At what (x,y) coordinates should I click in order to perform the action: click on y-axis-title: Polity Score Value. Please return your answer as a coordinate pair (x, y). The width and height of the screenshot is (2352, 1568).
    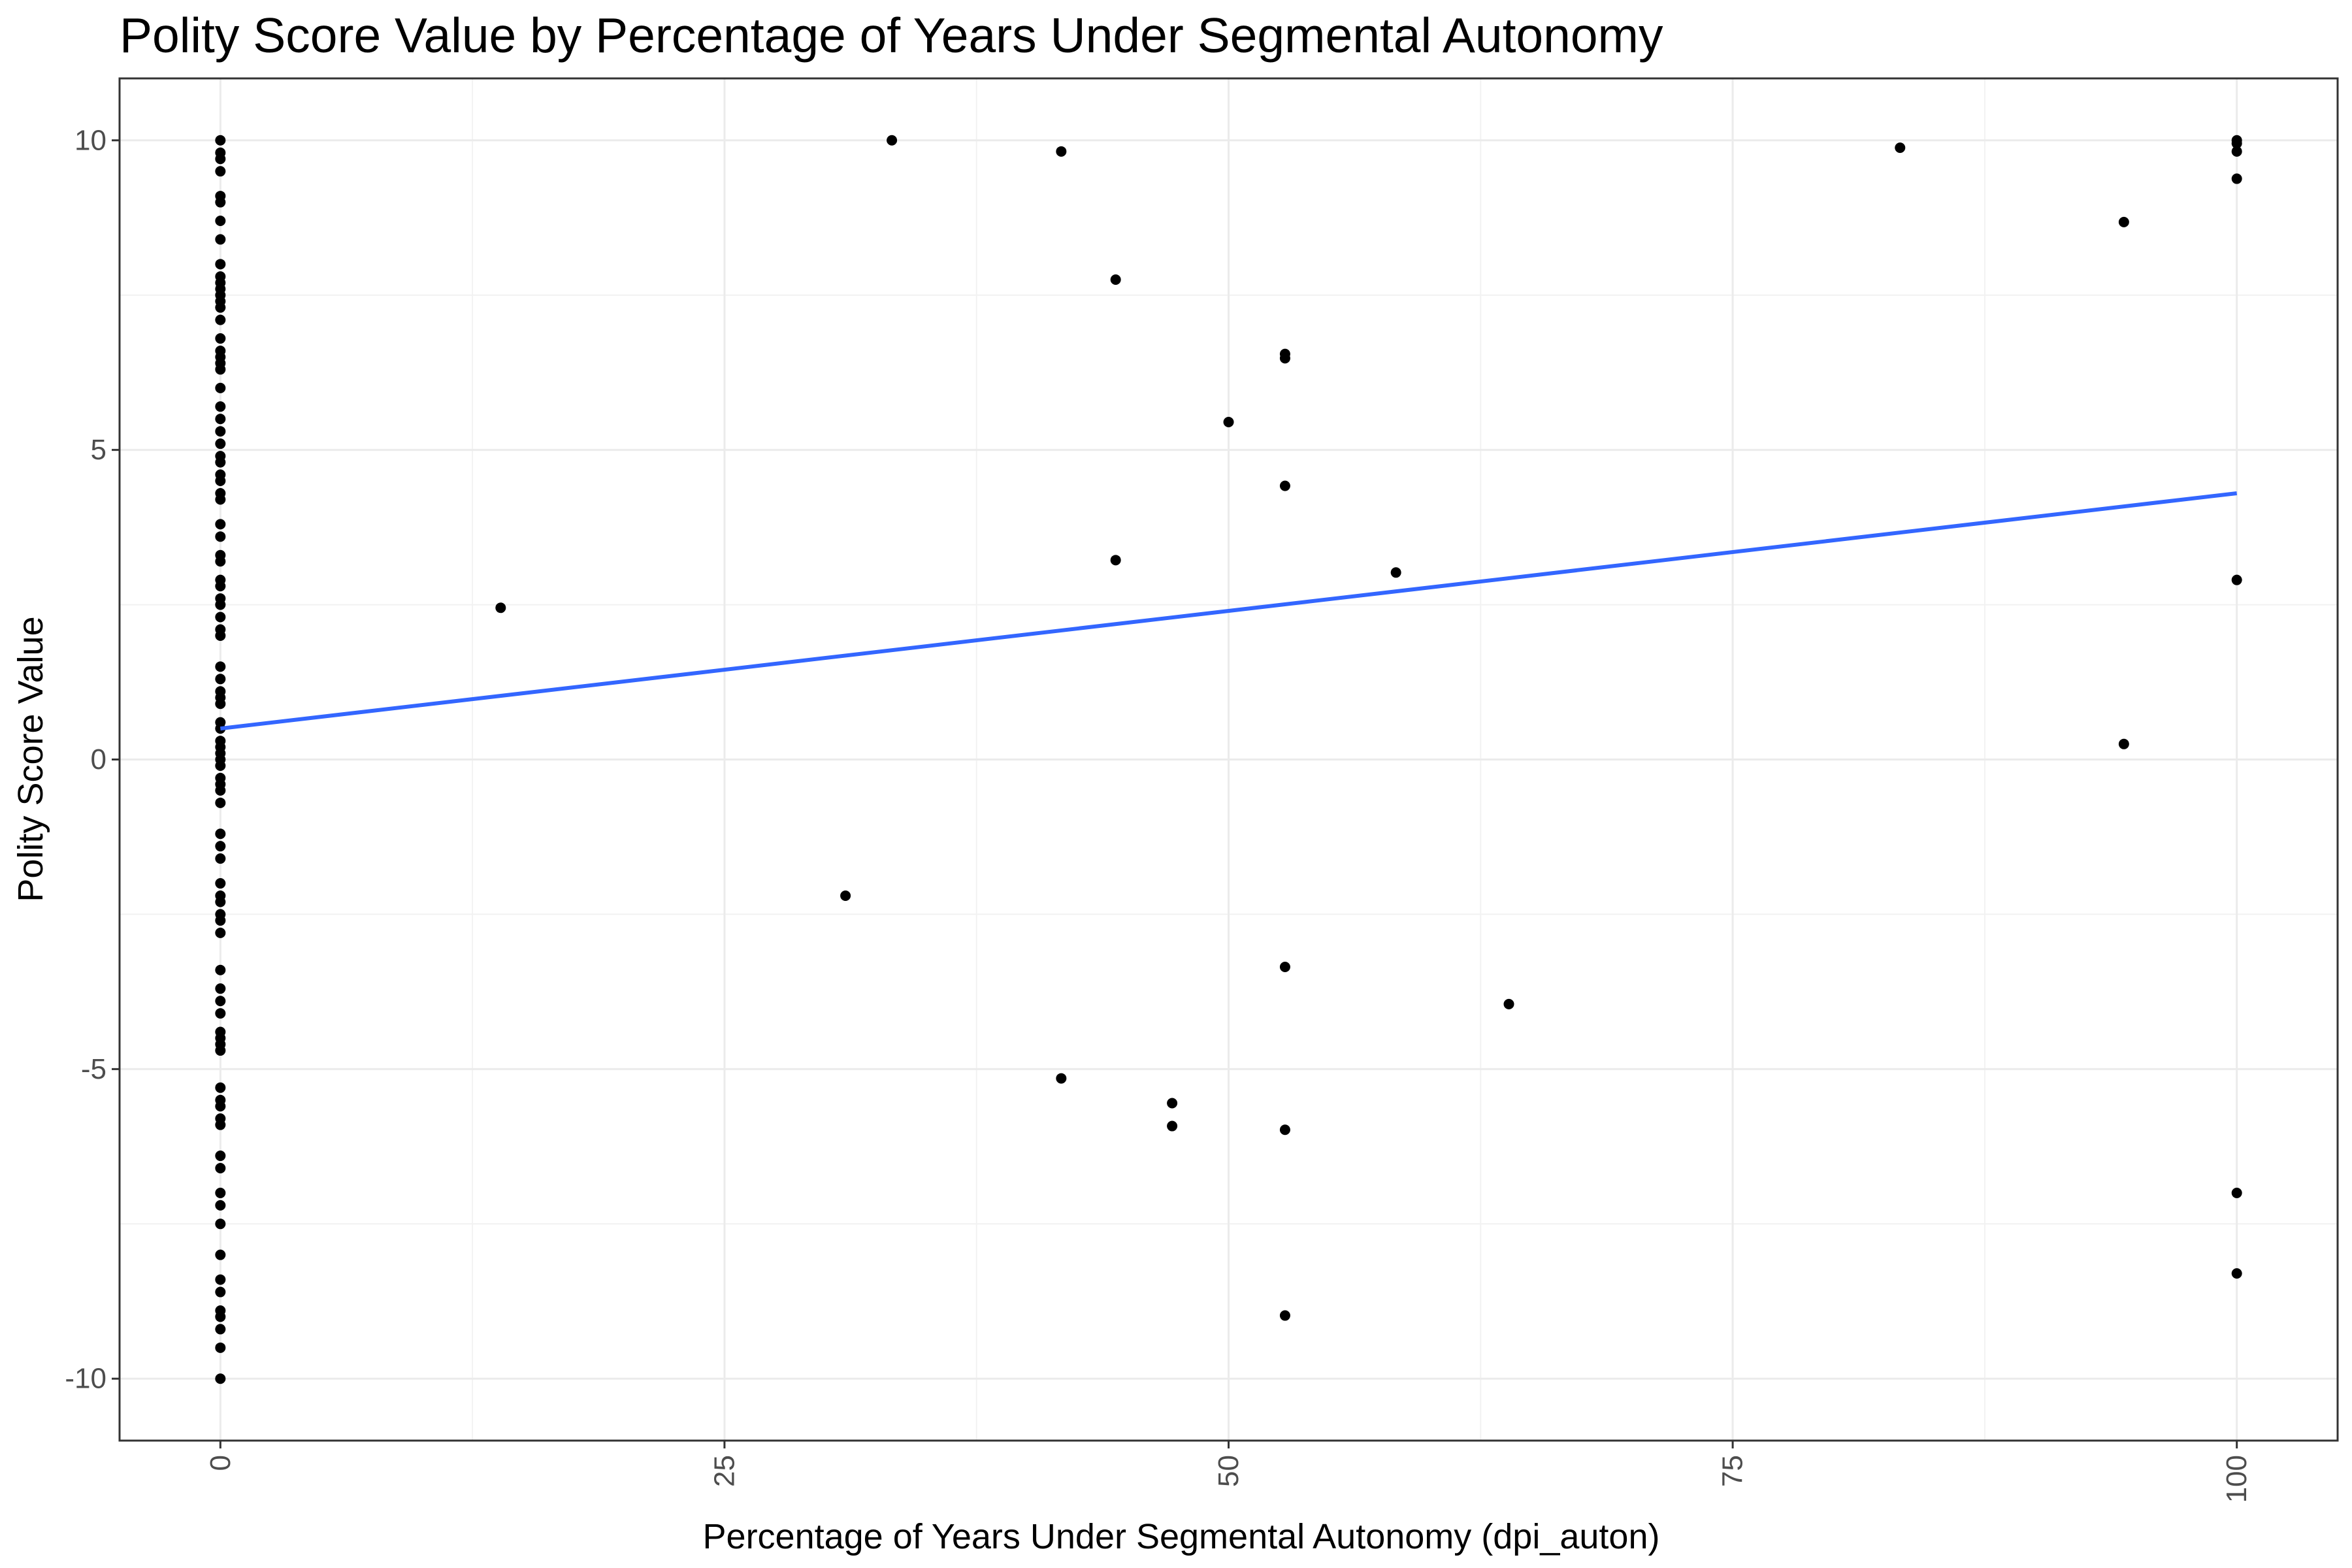
    Looking at the image, I should click on (30, 759).